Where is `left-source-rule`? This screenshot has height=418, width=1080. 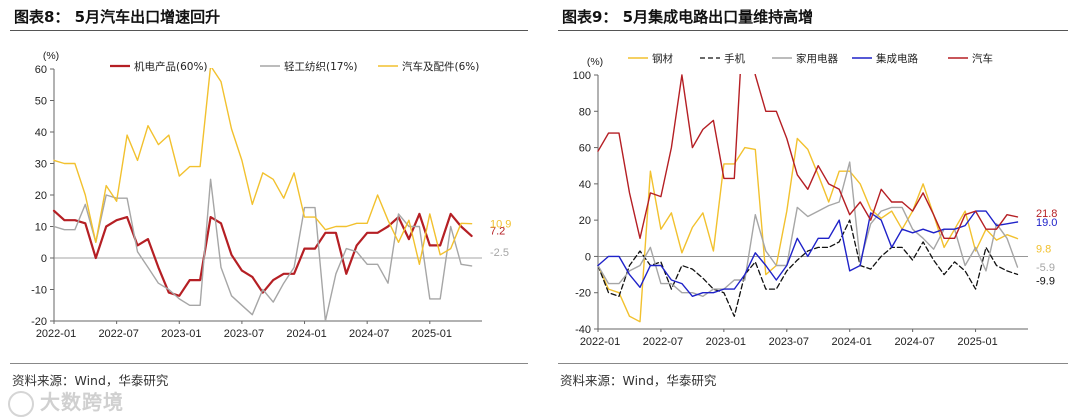 left-source-rule is located at coordinates (269, 363).